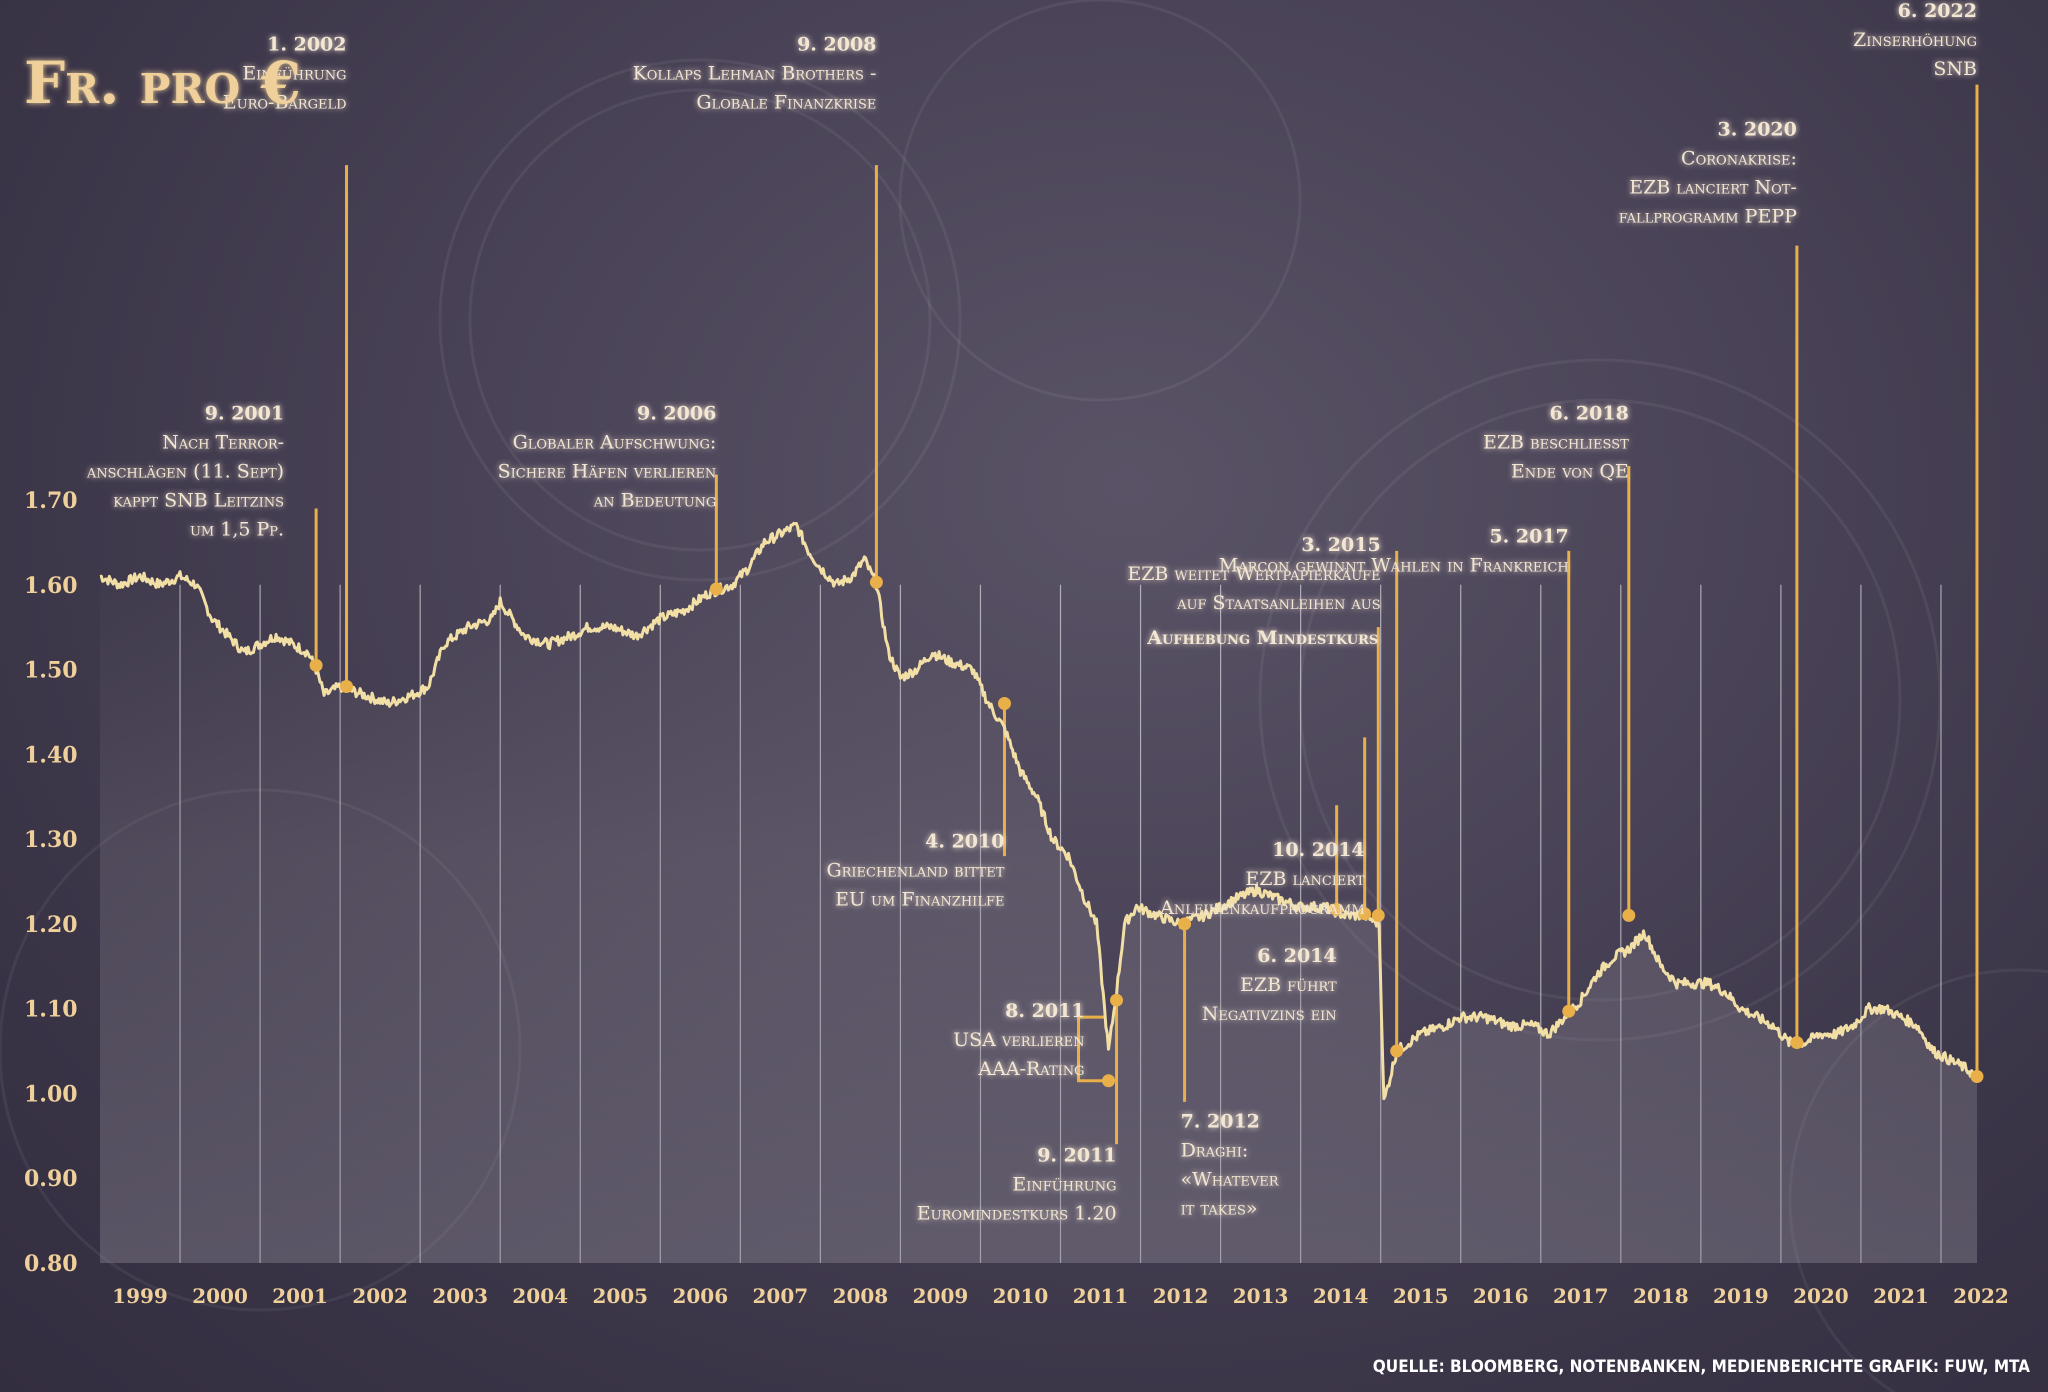  I want to click on chart-title: Fr. pro €, so click(162, 83).